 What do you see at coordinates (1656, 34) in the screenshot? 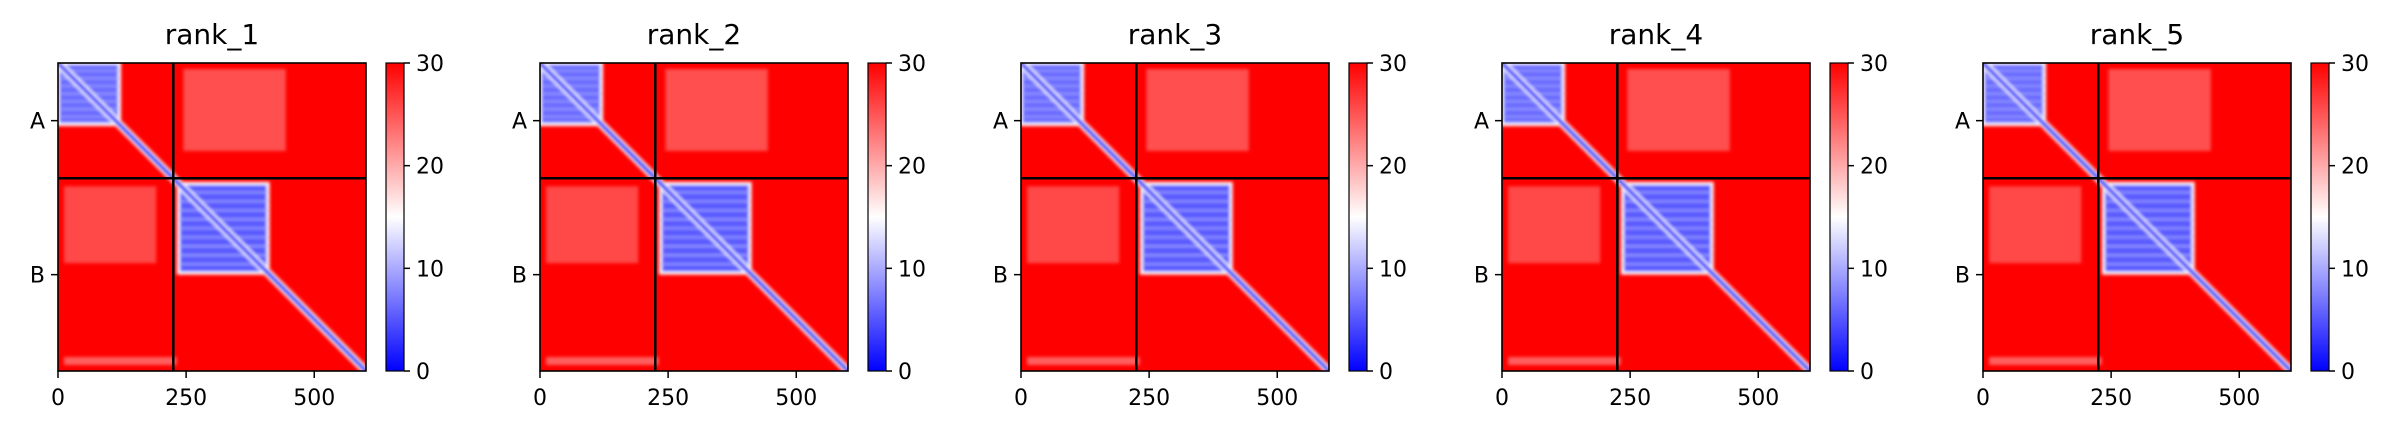
I see `panel-title: rank_4` at bounding box center [1656, 34].